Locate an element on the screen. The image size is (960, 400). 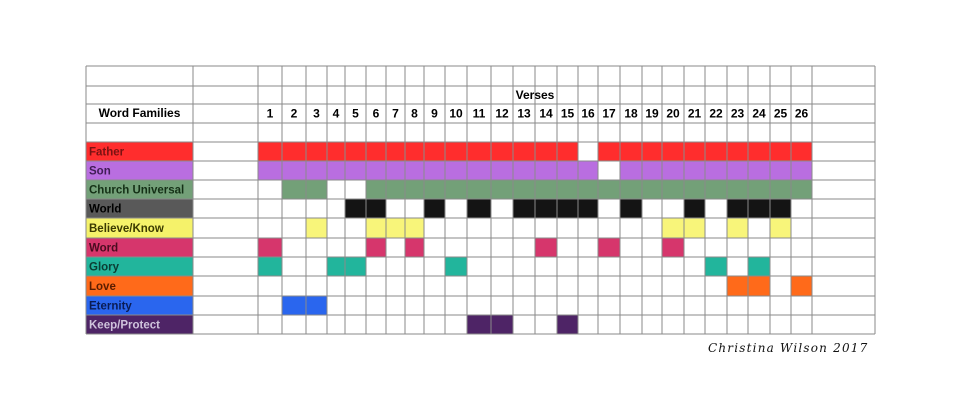
verse-number-19: 19 is located at coordinates (652, 114).